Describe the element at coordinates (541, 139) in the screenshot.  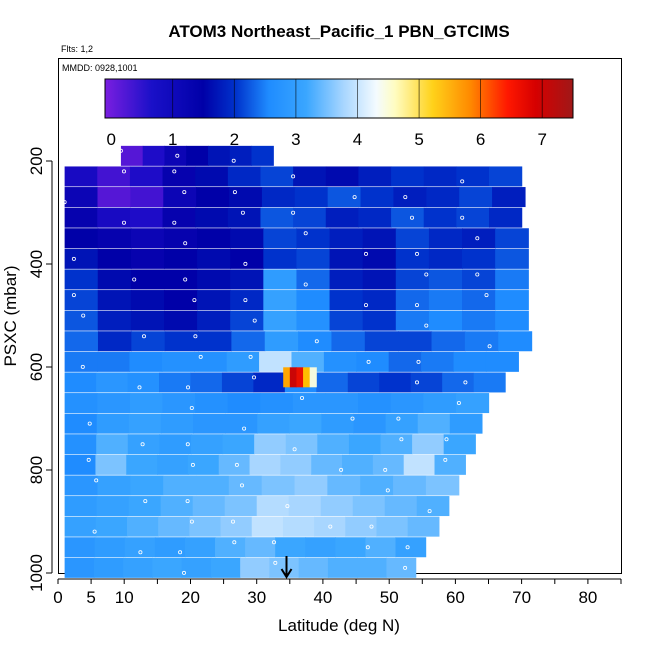
I see `colorbar-tick-label: 7` at that location.